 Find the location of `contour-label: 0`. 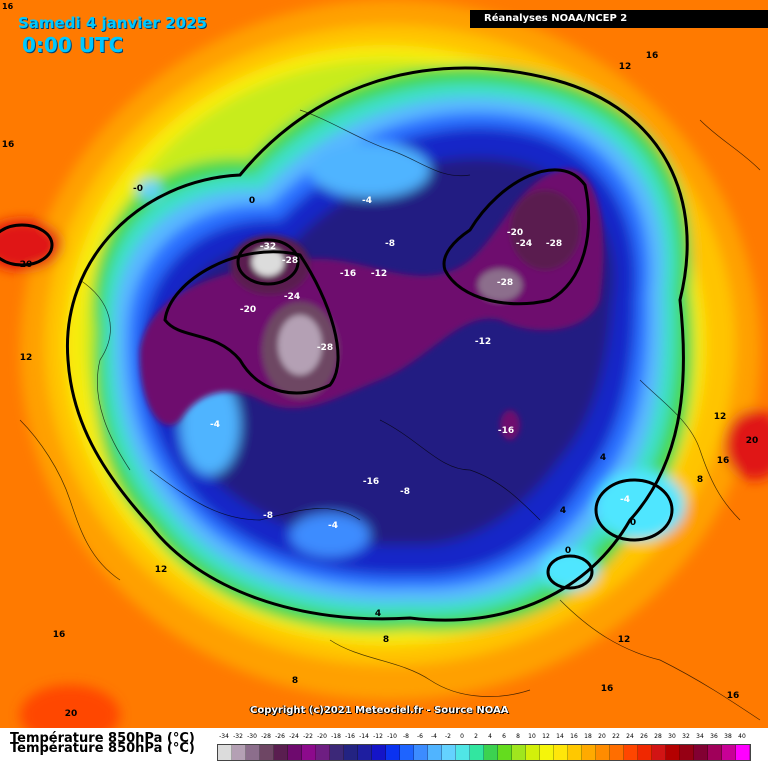

contour-label: 0 is located at coordinates (633, 523).